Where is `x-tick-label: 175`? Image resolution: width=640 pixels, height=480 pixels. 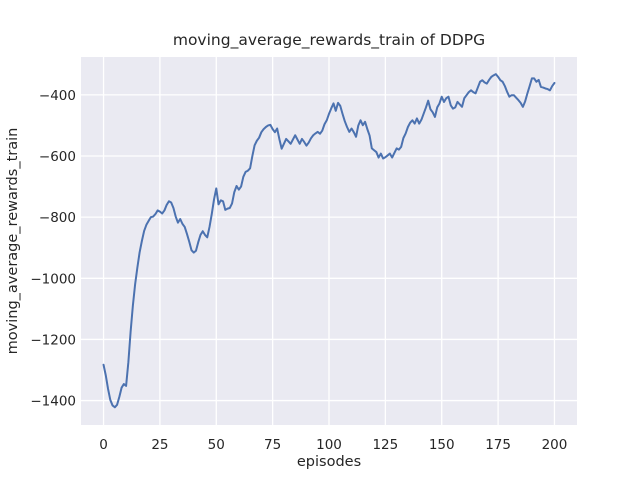 x-tick-label: 175 is located at coordinates (498, 445).